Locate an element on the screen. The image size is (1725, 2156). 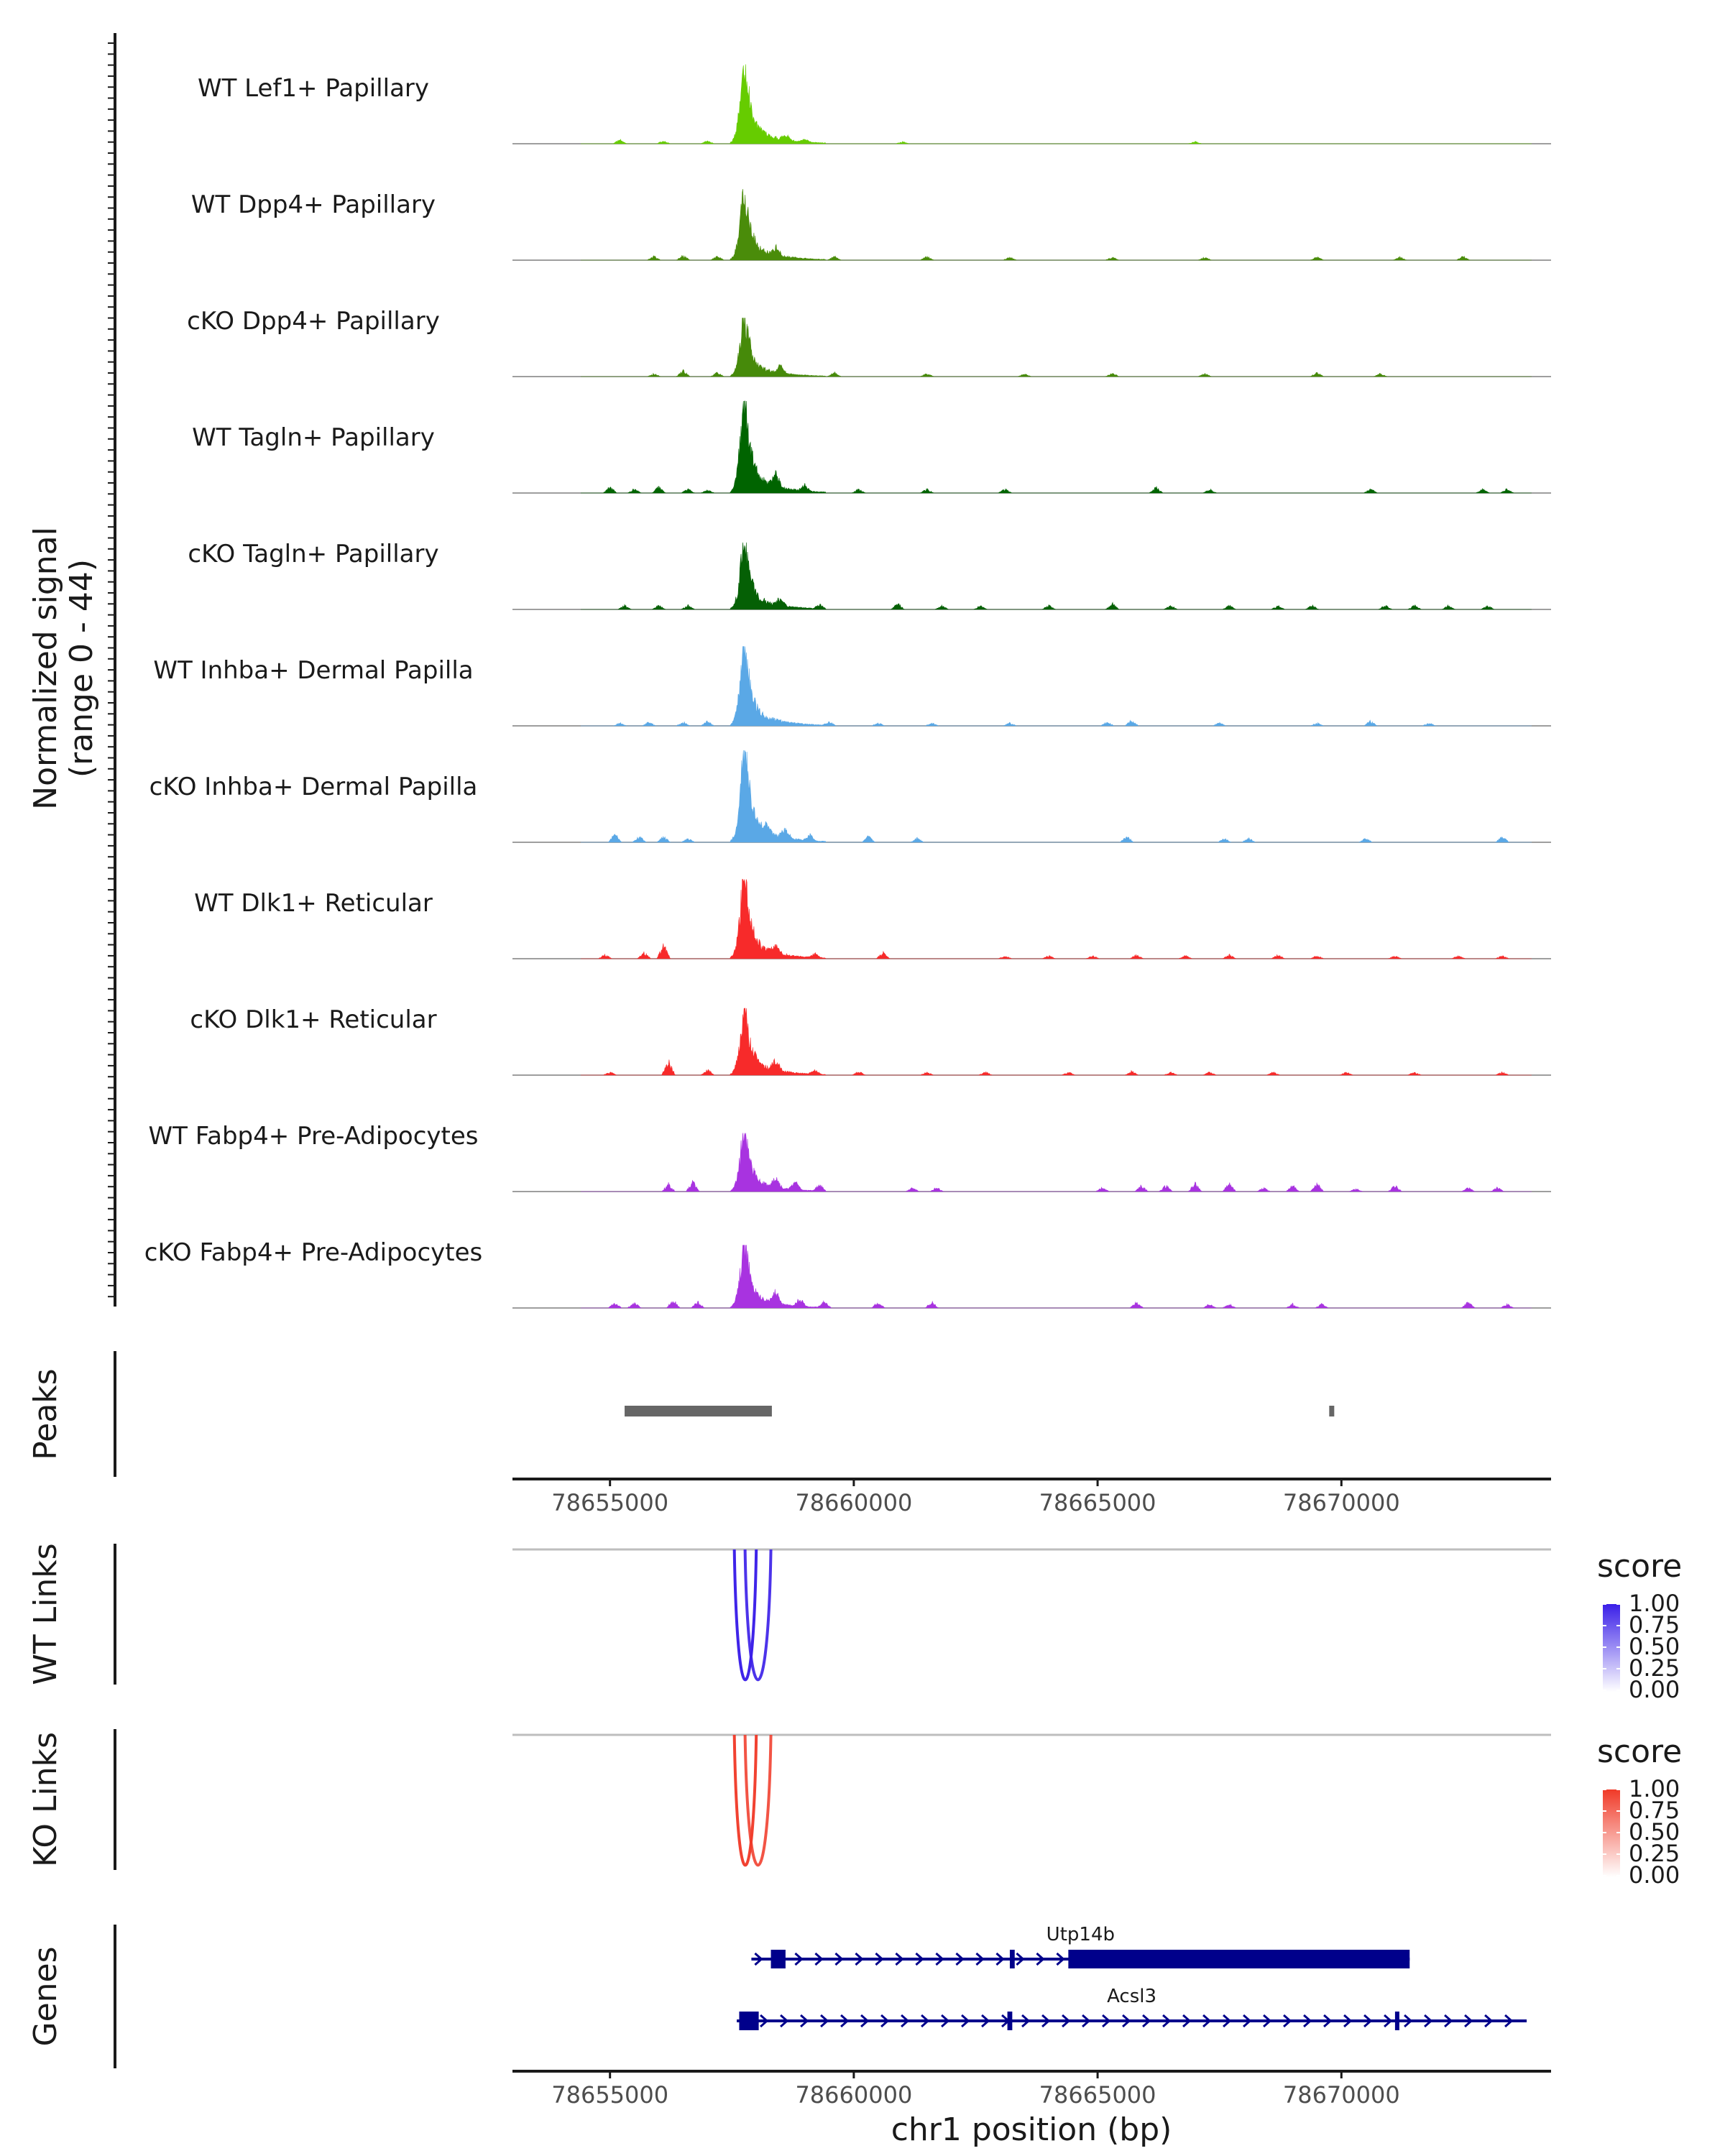
coverage-y-ticks is located at coordinates (111, 670).